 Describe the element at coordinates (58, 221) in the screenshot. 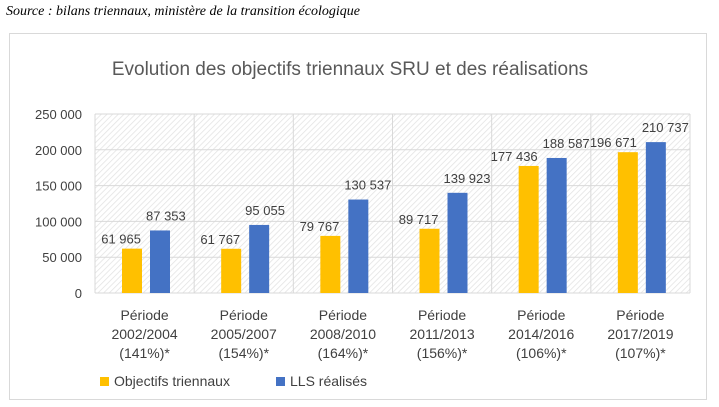

I see `y-tick-label: 100 000` at that location.